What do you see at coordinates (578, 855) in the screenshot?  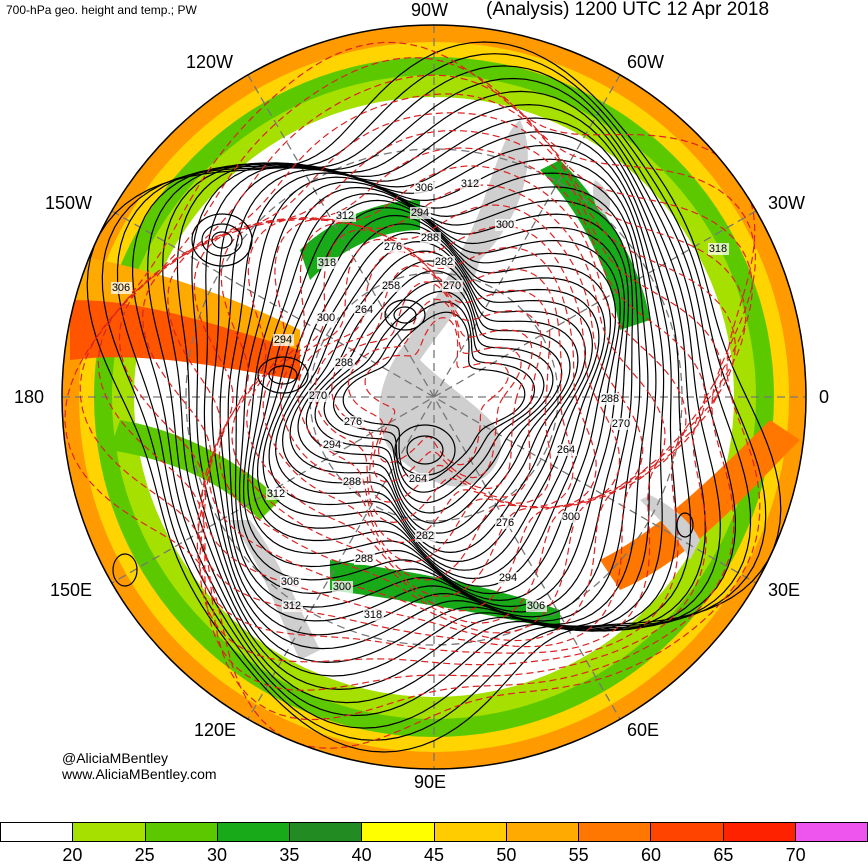 I see `colorbar-tick-label: 55` at bounding box center [578, 855].